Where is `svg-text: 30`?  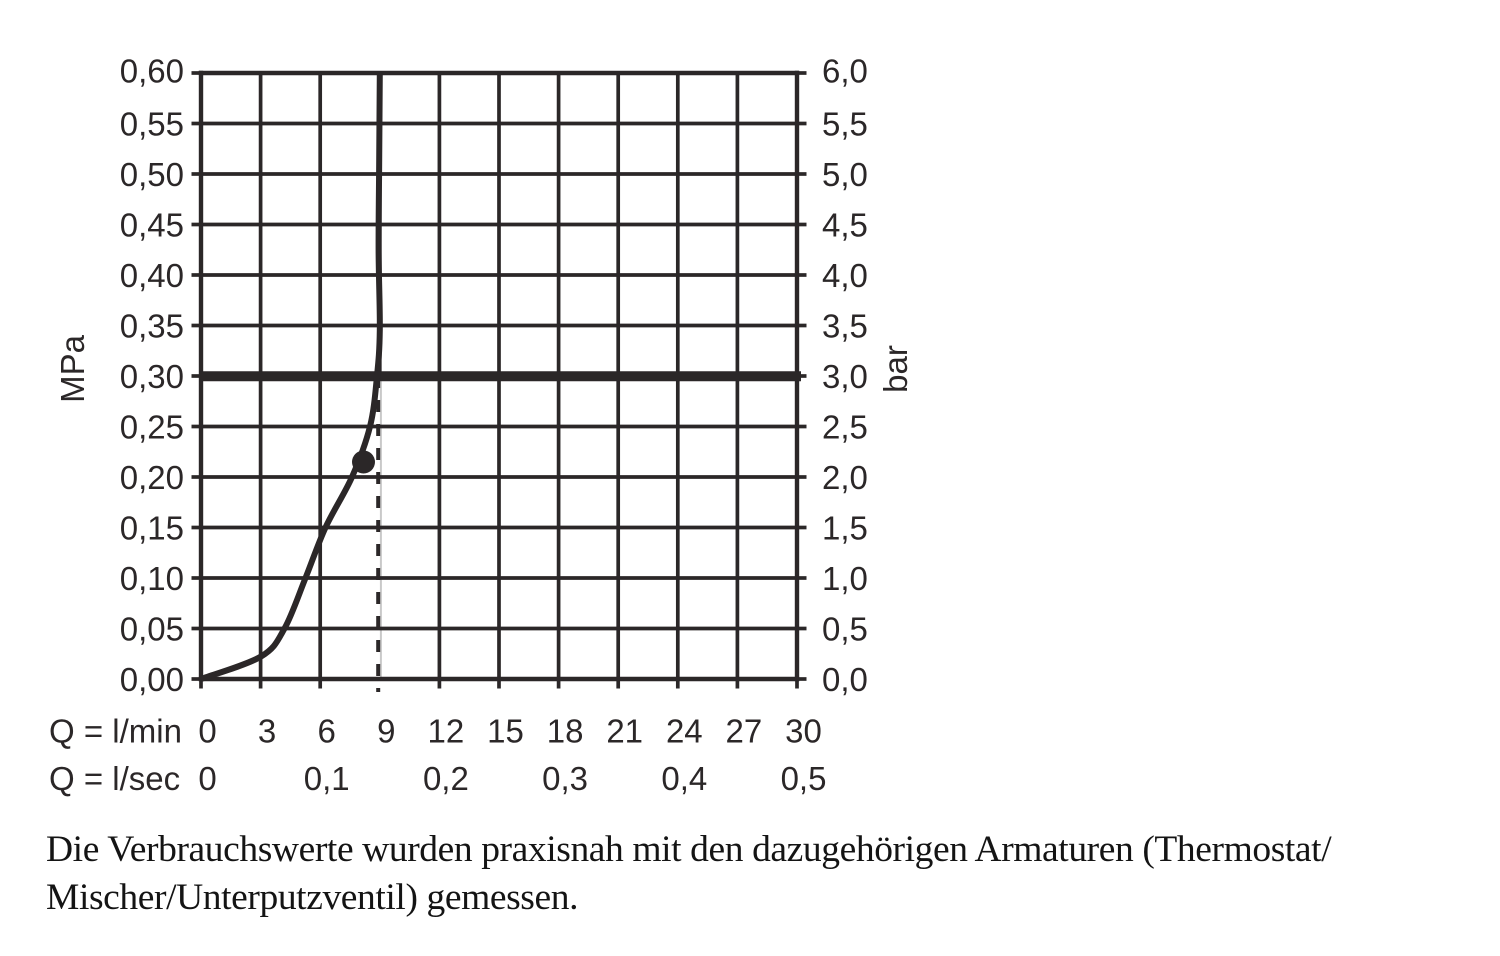 svg-text: 30 is located at coordinates (803, 731).